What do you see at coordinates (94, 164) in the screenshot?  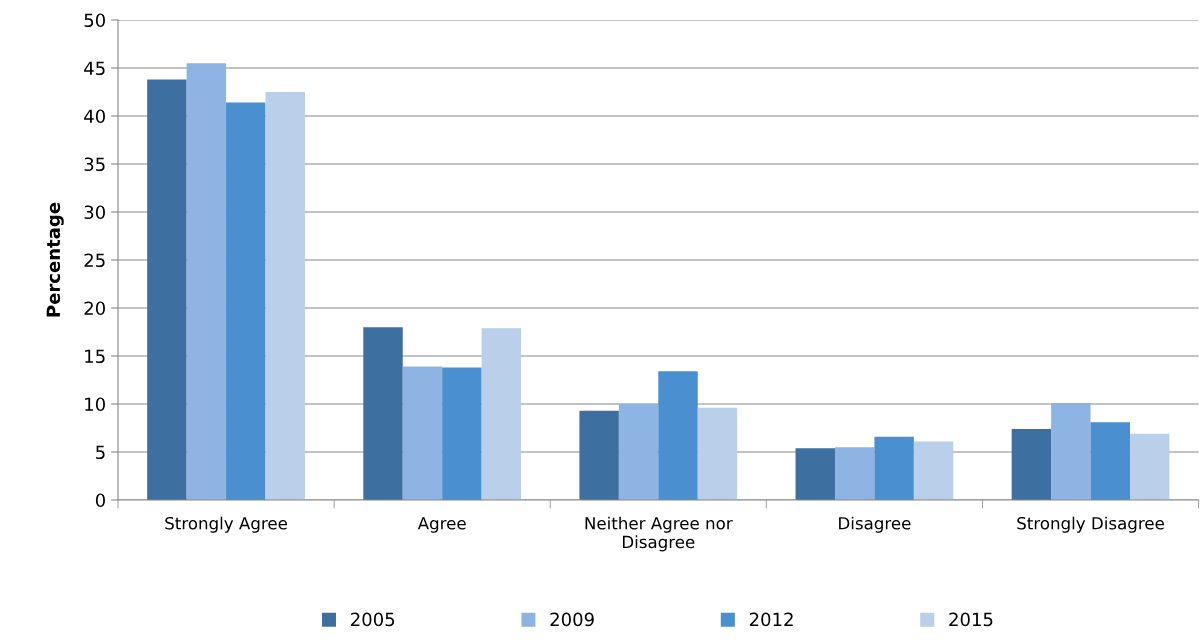 I see `y-tick-label: 35` at bounding box center [94, 164].